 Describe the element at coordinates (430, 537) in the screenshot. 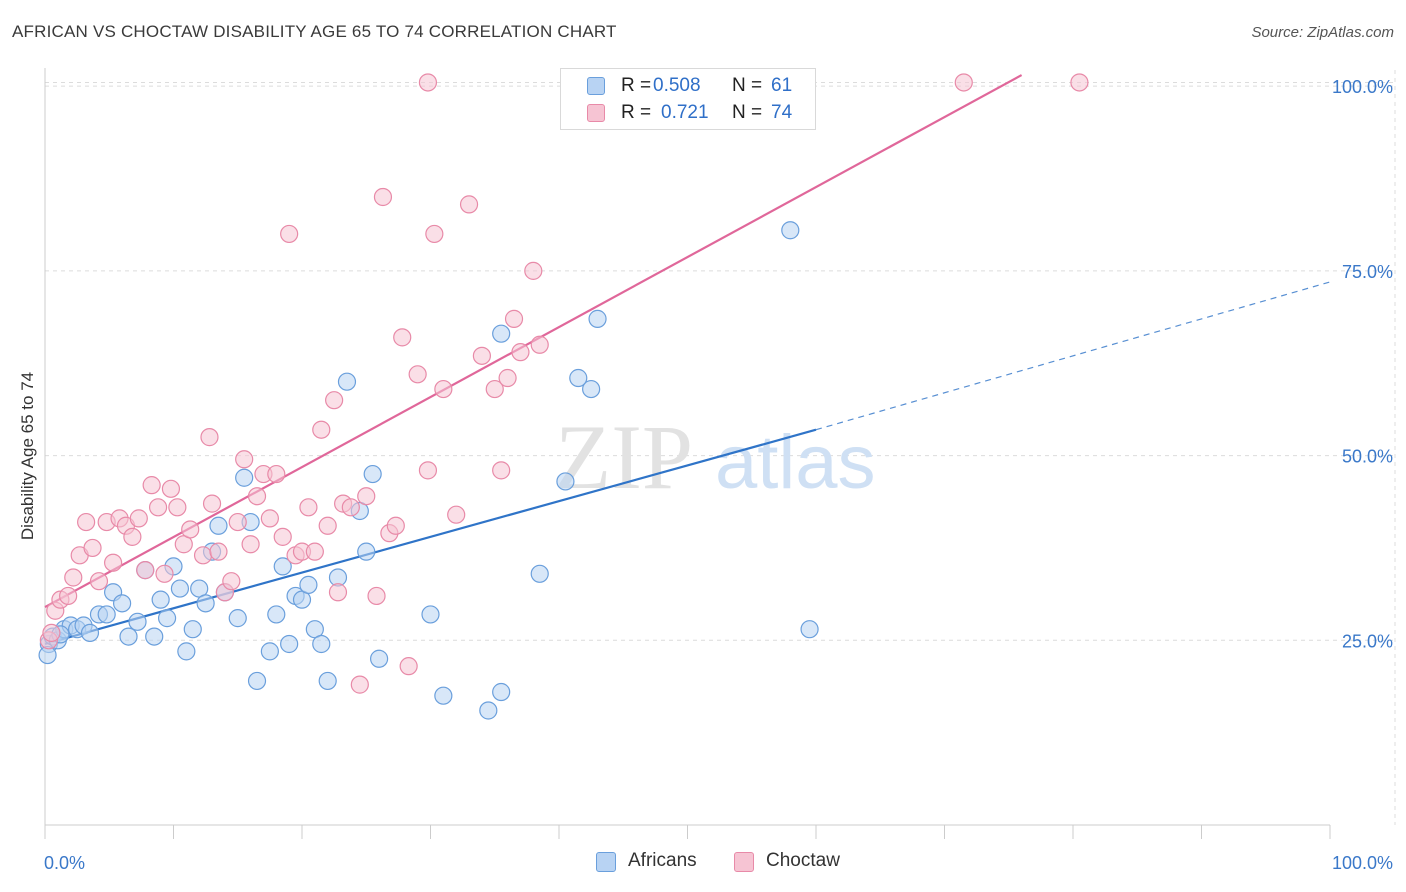

I see `africans-trend-line` at that location.